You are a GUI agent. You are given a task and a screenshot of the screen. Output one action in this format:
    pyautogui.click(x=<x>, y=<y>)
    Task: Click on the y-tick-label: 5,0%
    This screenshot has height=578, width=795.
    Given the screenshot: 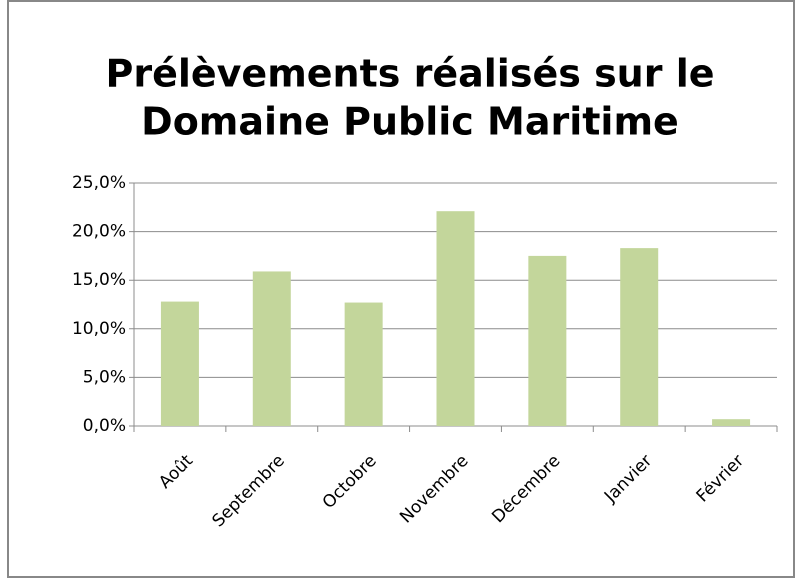 What is the action you would take?
    pyautogui.click(x=104, y=377)
    